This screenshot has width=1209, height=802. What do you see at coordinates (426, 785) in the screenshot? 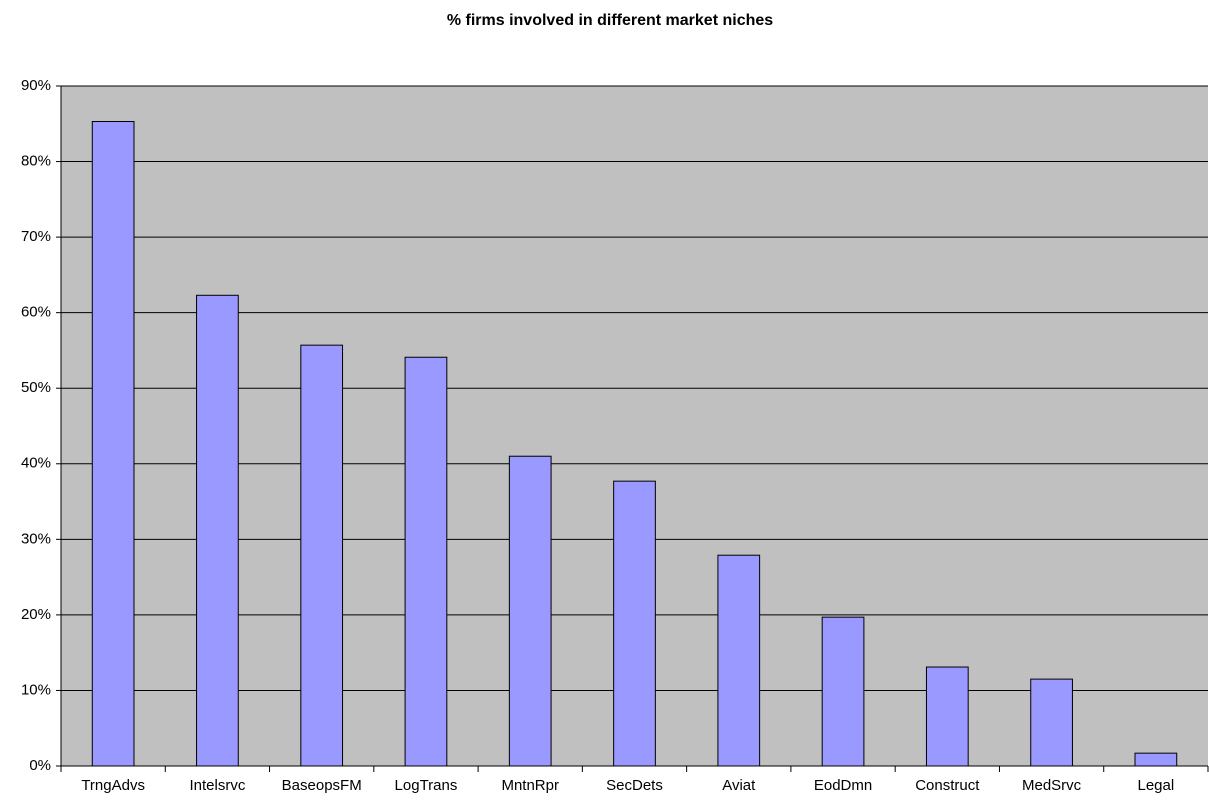
I see `x-tick-label: LogTrans` at bounding box center [426, 785].